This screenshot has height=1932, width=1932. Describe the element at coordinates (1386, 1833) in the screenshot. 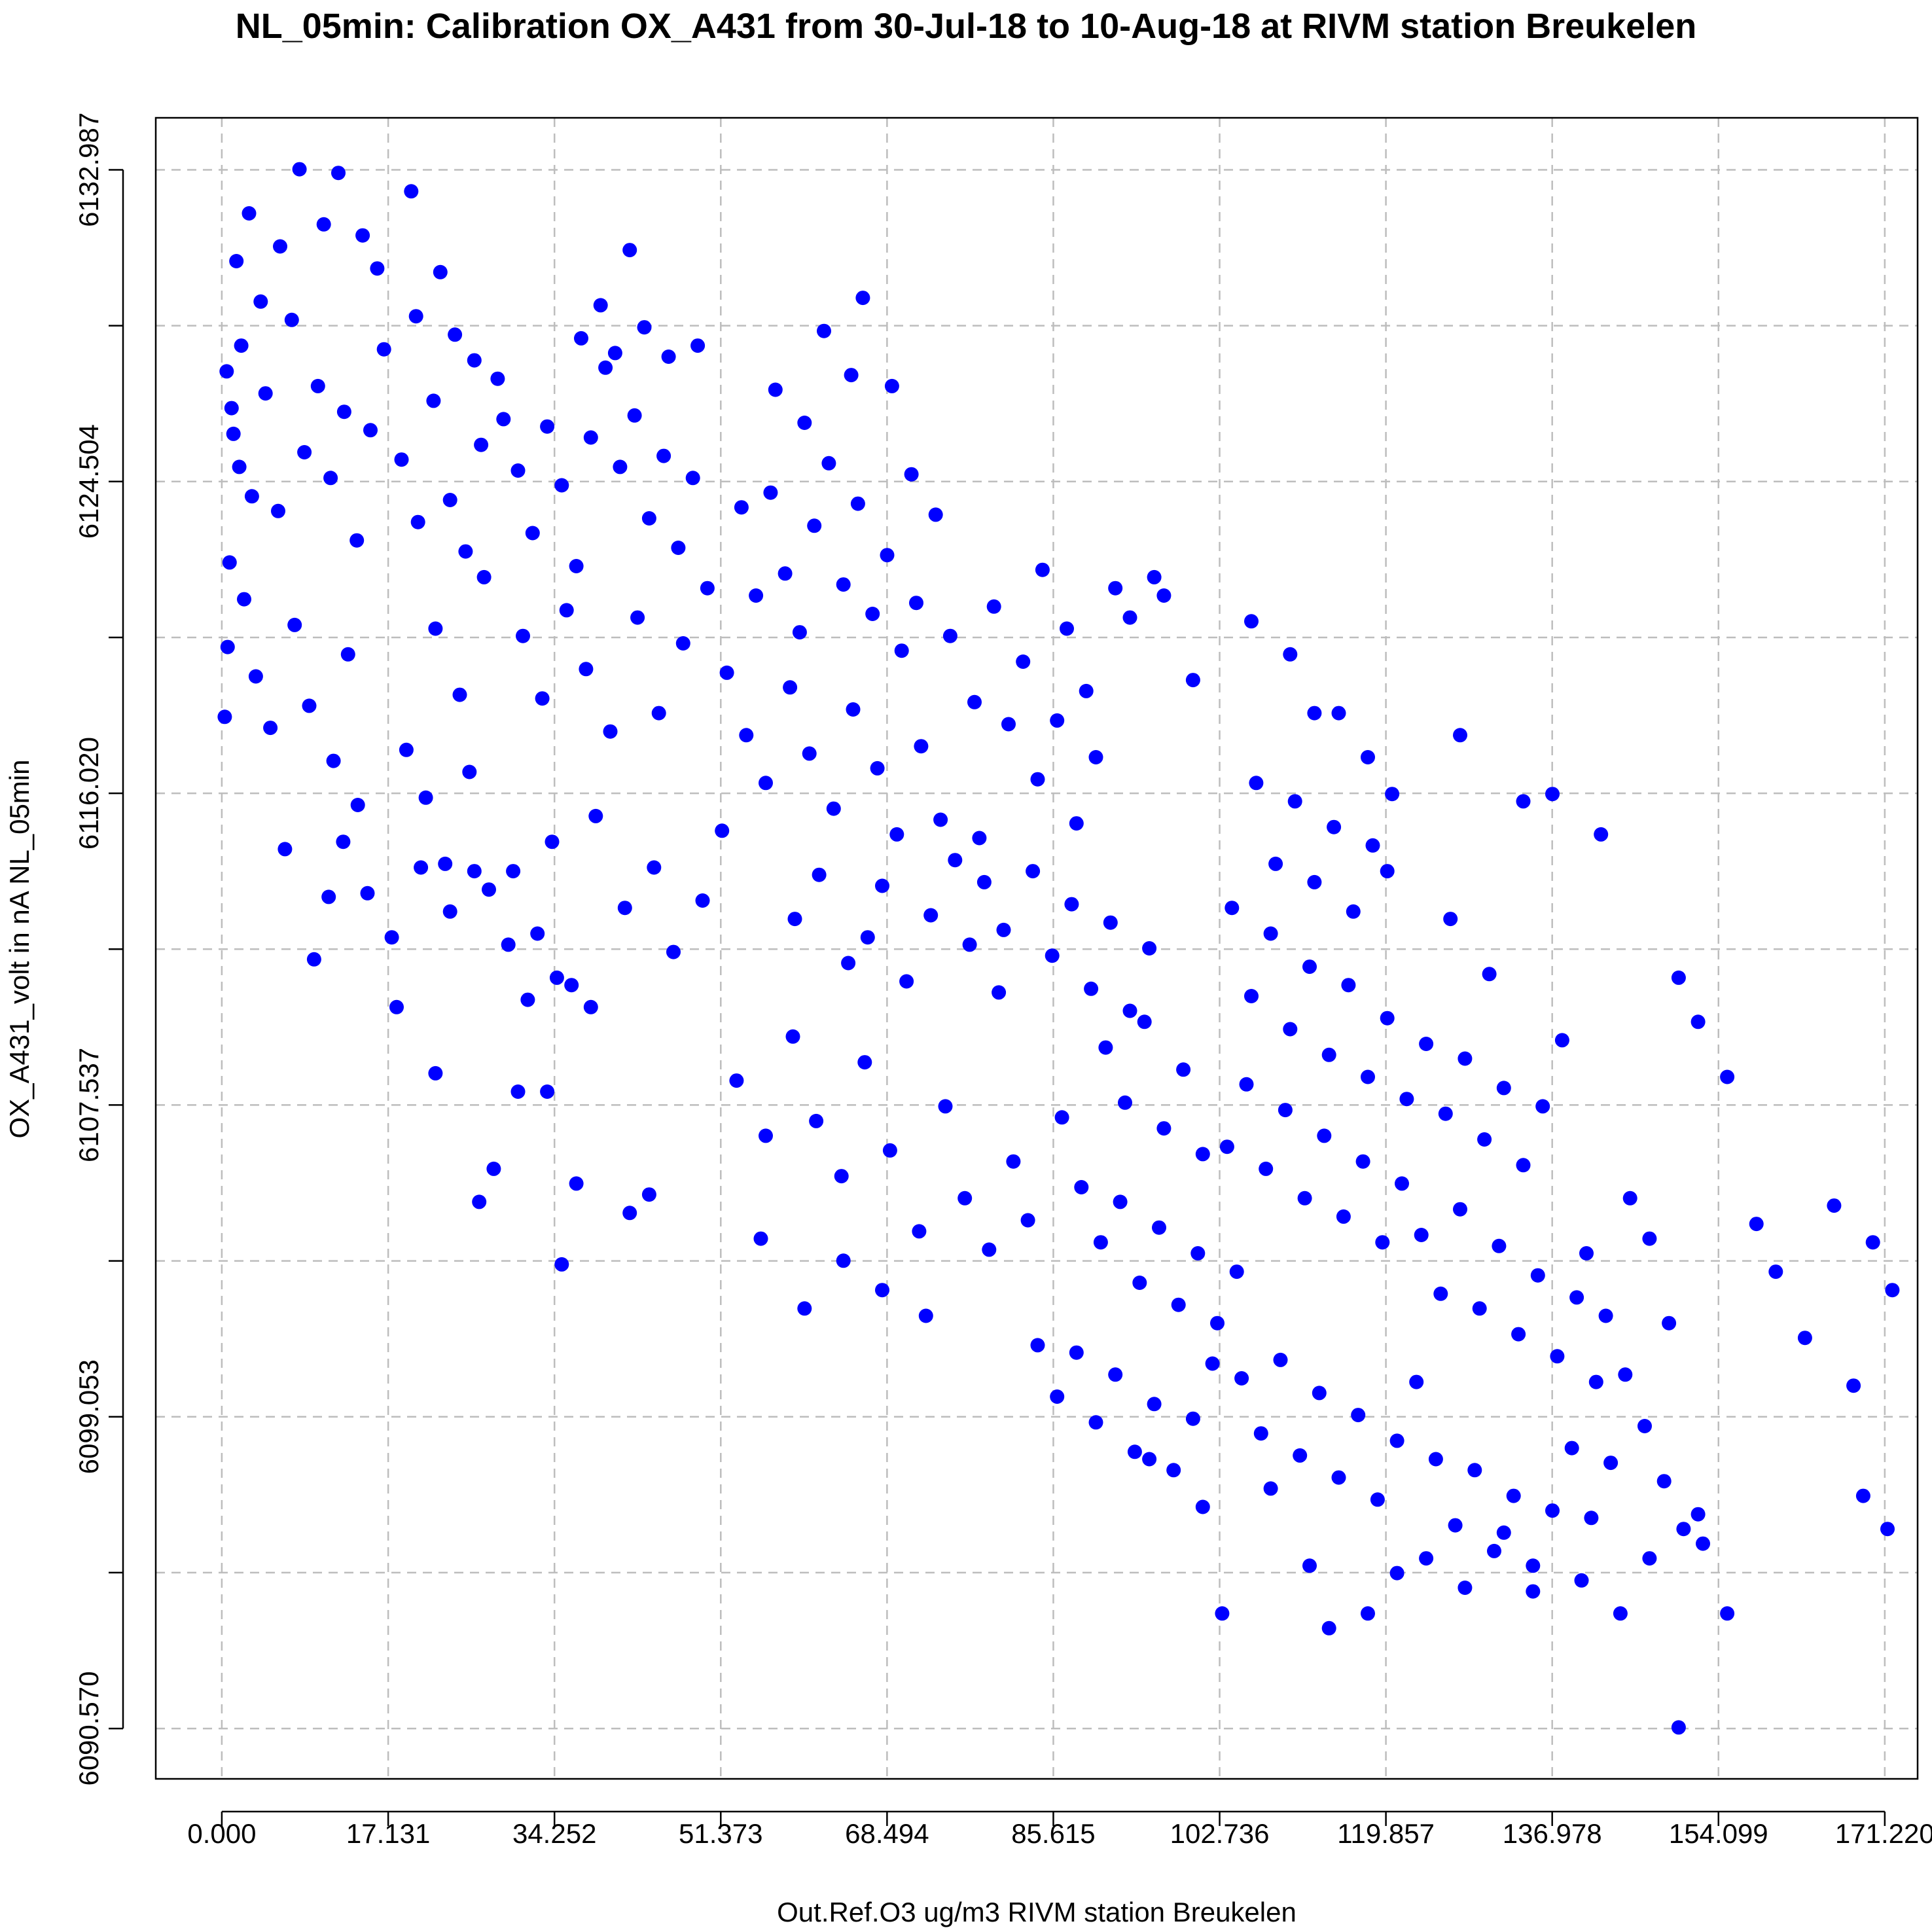

I see `x-tick-label: 119.857` at that location.